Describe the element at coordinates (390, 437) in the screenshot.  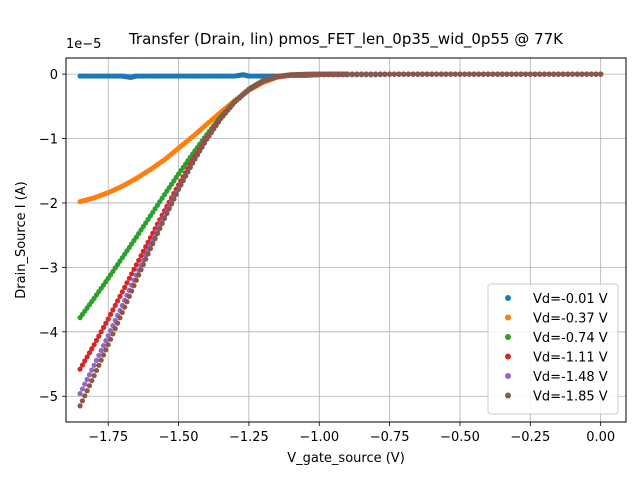
I see `x-tick-label: −0.75` at that location.